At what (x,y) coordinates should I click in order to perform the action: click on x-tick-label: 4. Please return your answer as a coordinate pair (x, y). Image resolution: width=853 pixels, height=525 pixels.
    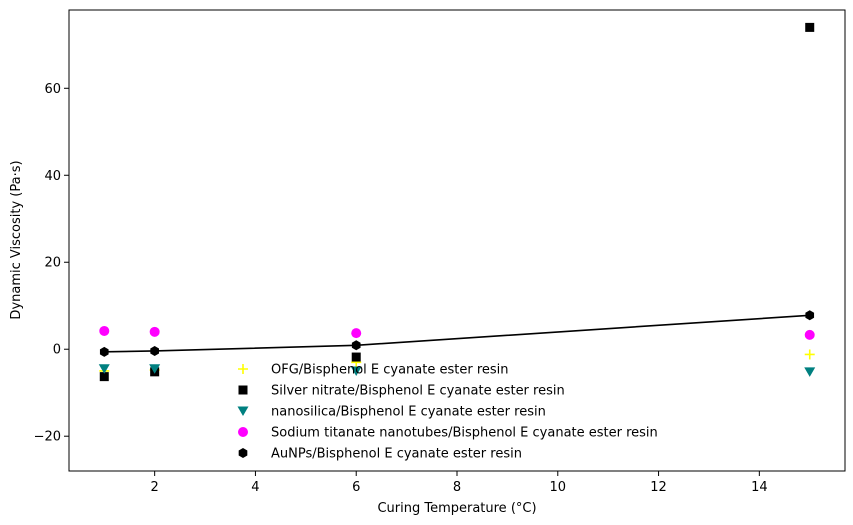
    Looking at the image, I should click on (255, 487).